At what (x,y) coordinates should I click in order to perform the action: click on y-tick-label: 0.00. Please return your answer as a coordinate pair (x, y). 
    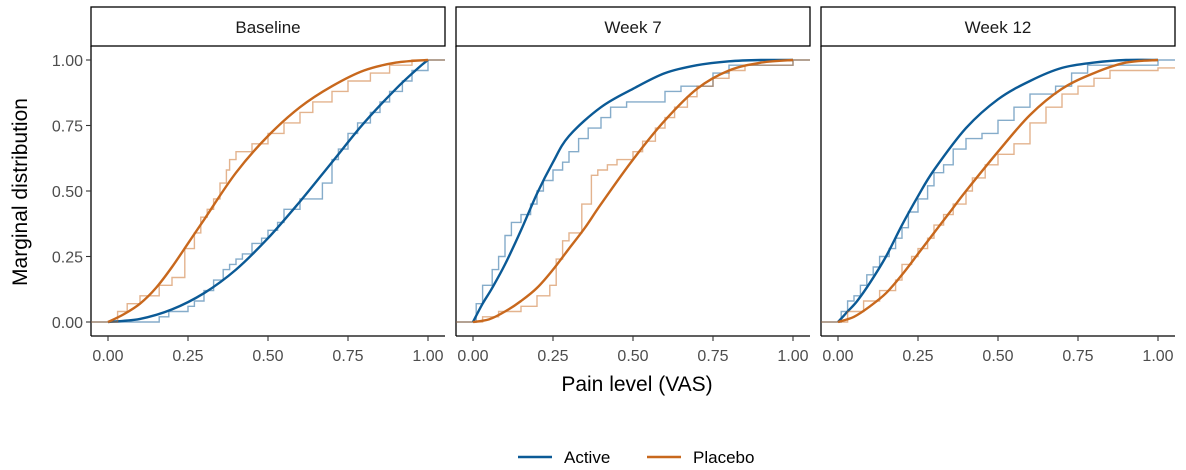
    Looking at the image, I should click on (67, 323).